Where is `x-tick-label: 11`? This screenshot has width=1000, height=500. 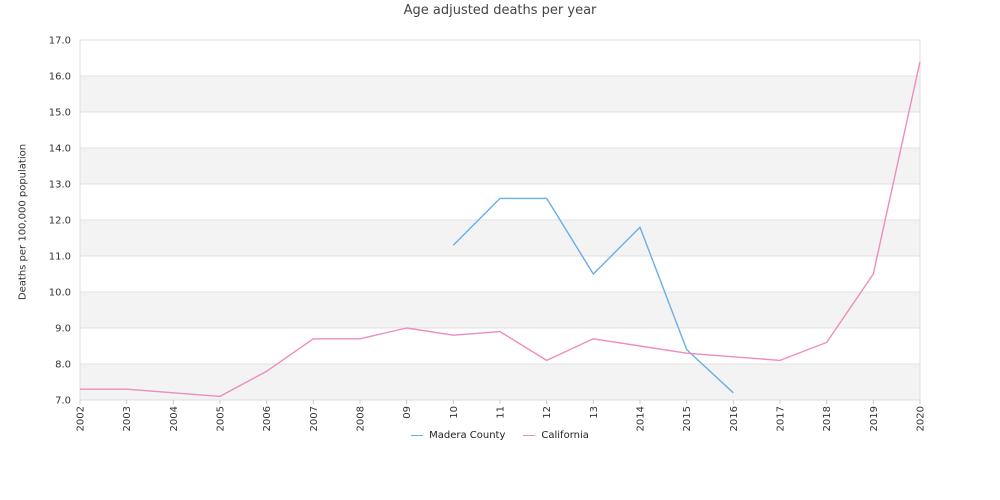
x-tick-label: 11 is located at coordinates (501, 412).